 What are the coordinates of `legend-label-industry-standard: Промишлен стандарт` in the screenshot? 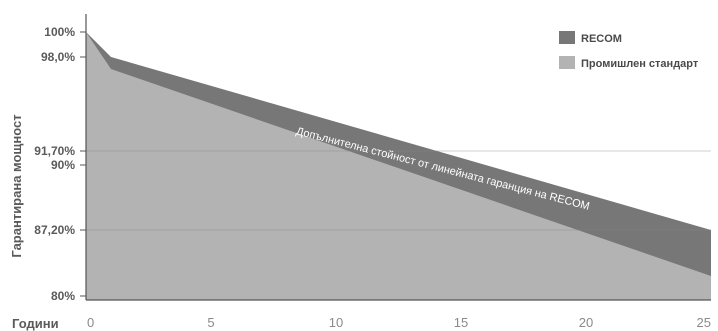 It's located at (640, 64).